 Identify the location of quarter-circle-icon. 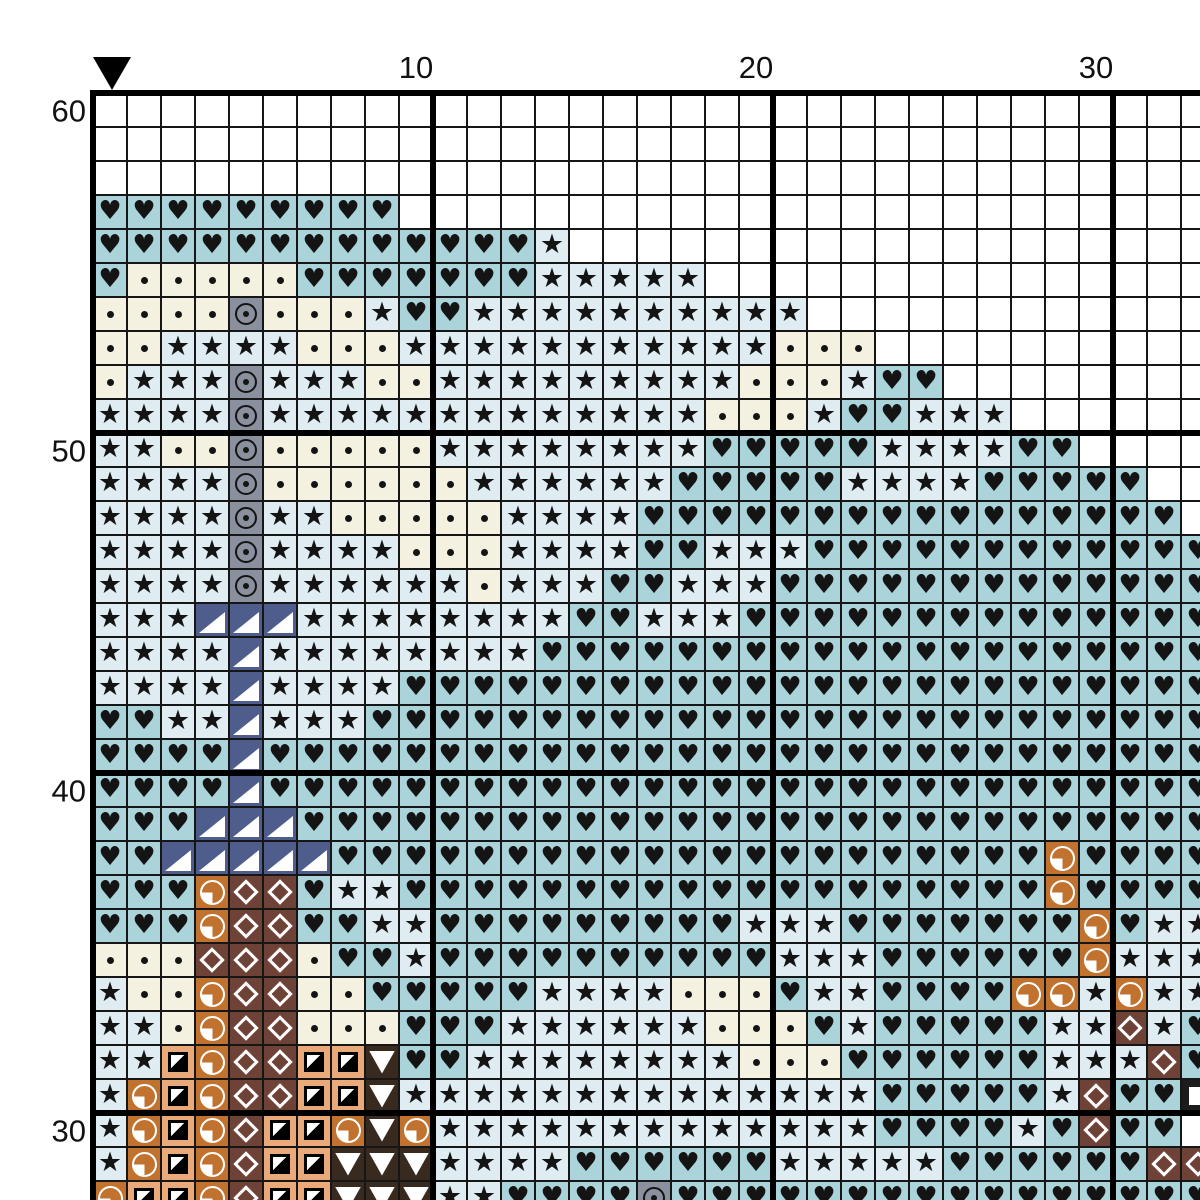
(212, 1062).